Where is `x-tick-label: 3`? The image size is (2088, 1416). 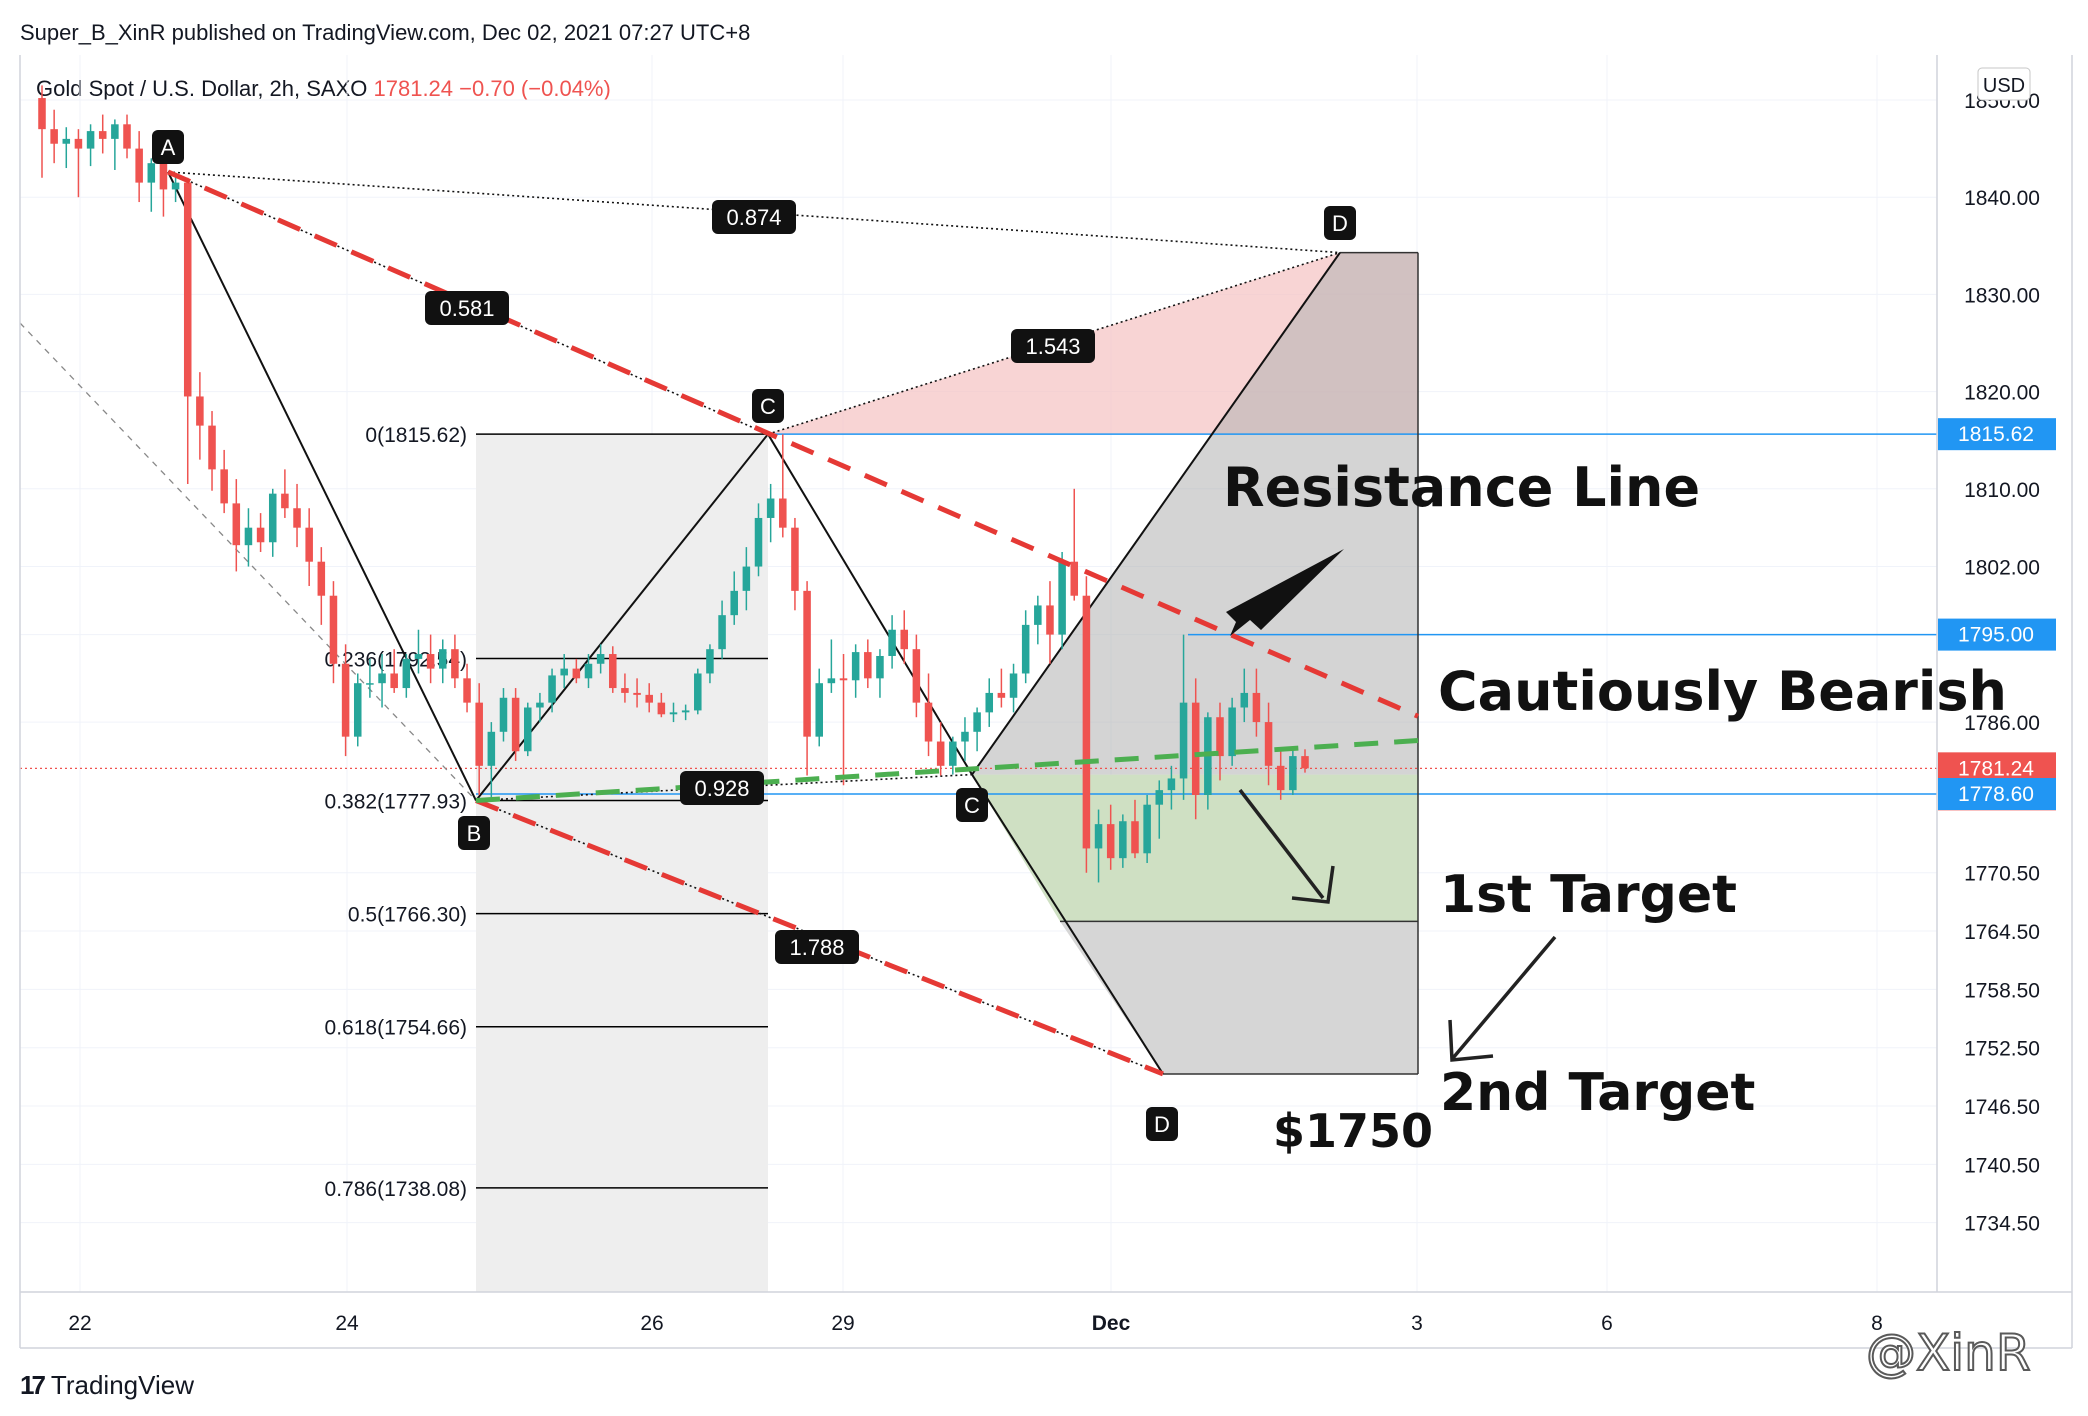
x-tick-label: 3 is located at coordinates (1417, 1323).